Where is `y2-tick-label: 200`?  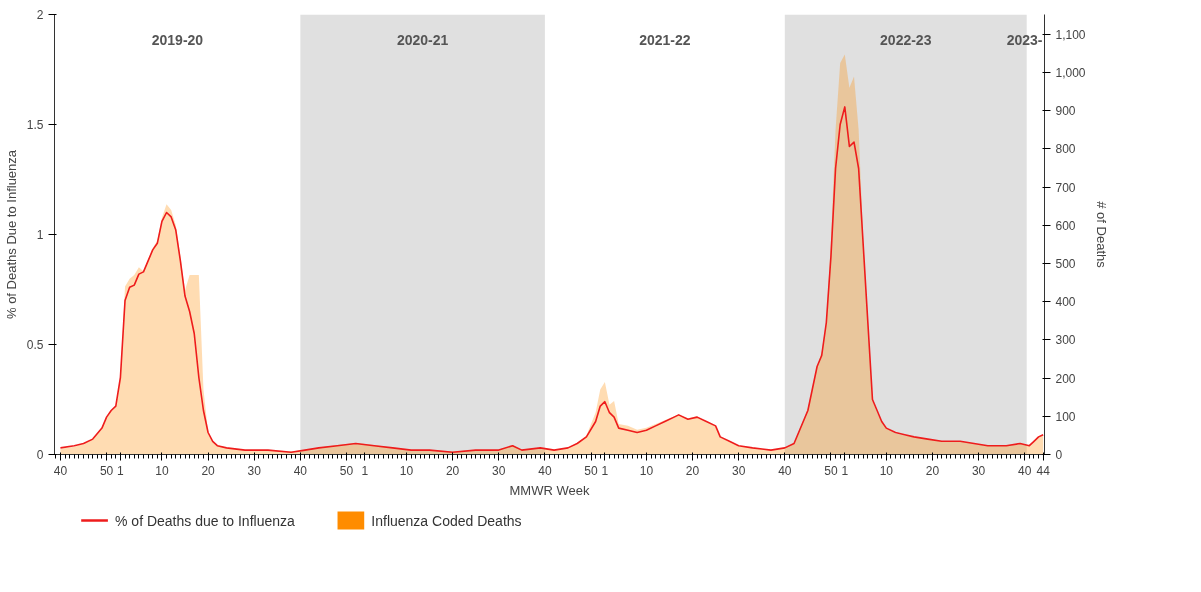 y2-tick-label: 200 is located at coordinates (1065, 378).